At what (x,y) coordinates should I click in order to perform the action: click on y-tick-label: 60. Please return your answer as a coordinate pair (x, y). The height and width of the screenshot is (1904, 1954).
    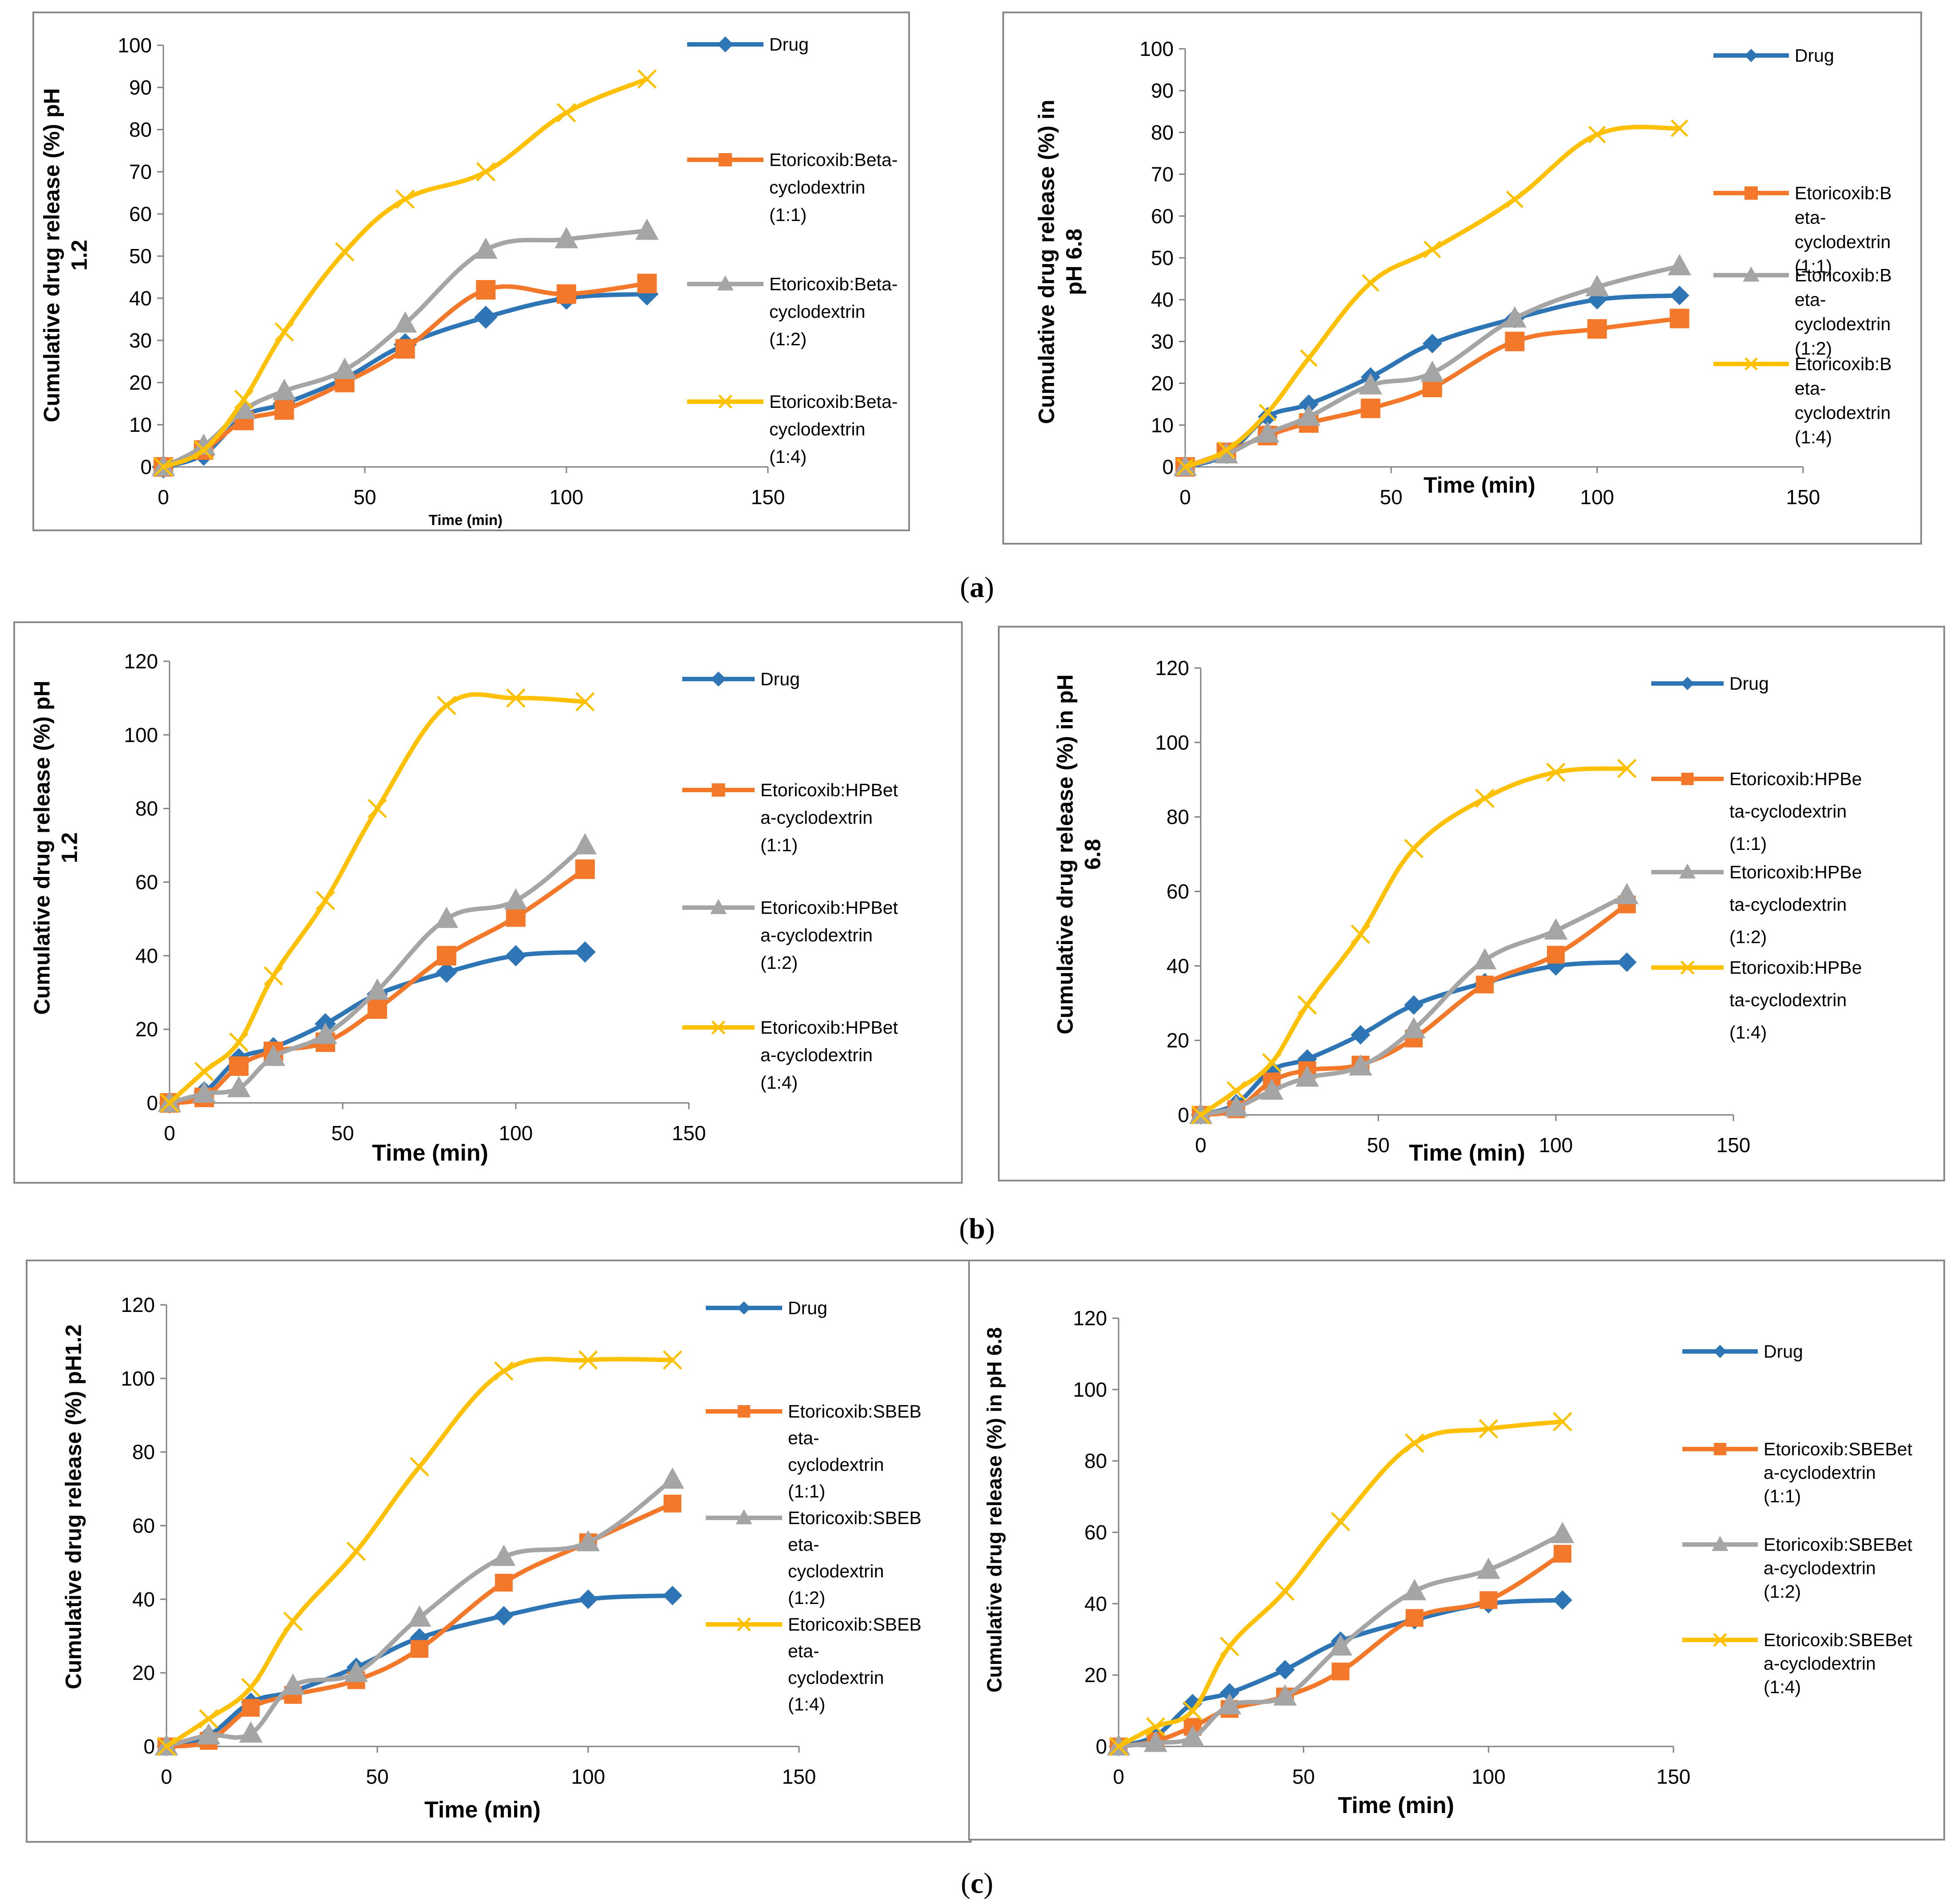
    Looking at the image, I should click on (1162, 216).